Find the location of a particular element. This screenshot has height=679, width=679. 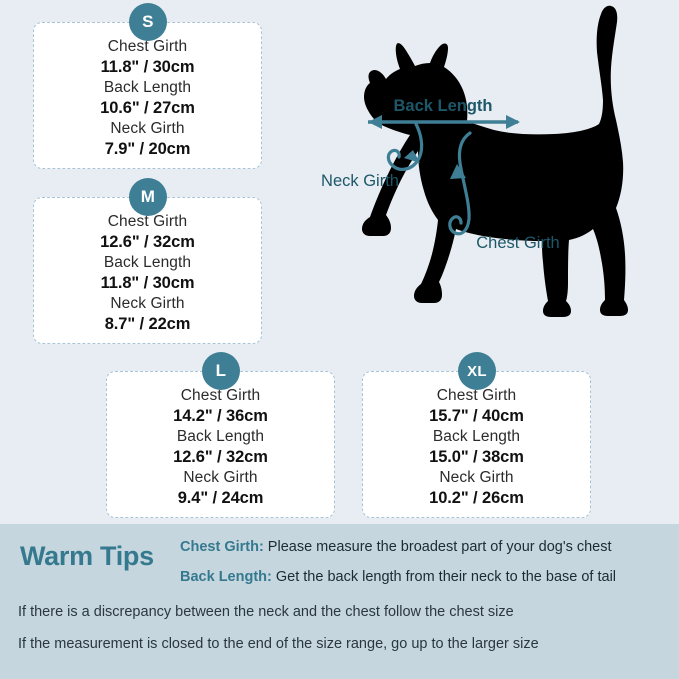

neck-girth-value-l: 9.4" / 24cm is located at coordinates (220, 498).